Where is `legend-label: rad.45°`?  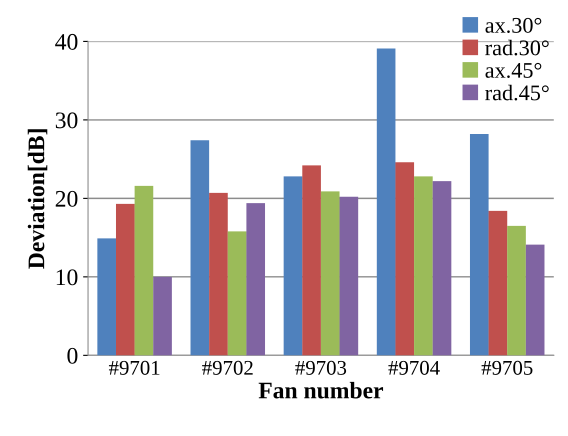
legend-label: rad.45° is located at coordinates (517, 92).